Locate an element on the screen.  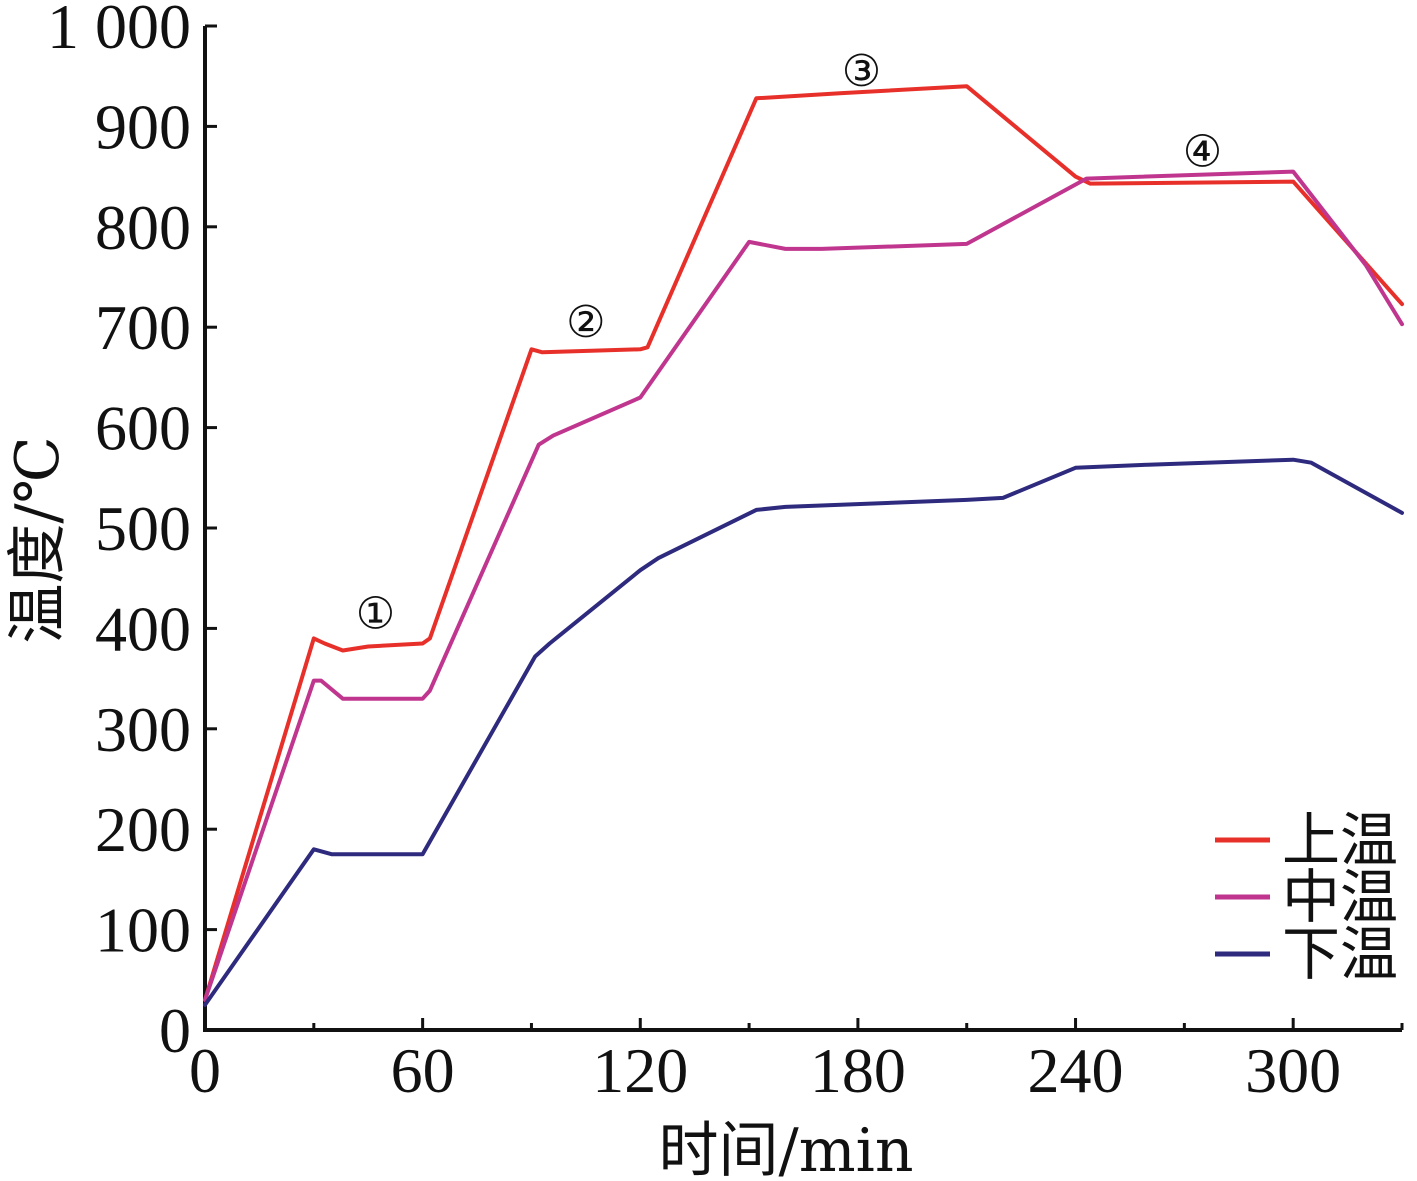
y-tick-label: 1 000 is located at coordinates (119, 31).